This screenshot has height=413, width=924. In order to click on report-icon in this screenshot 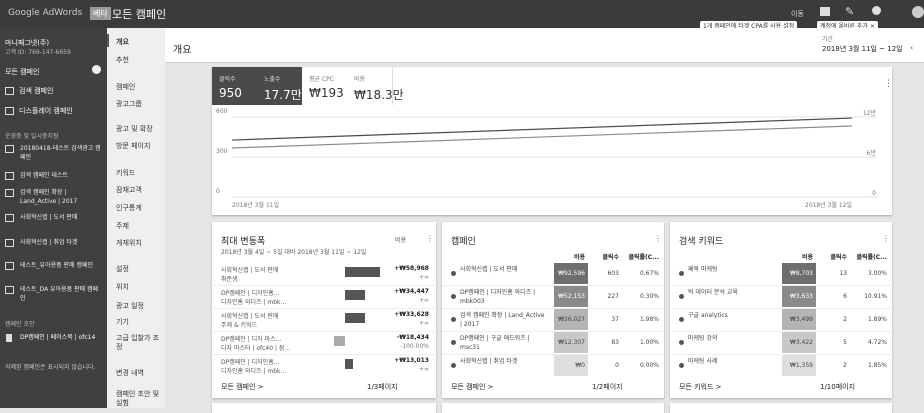, I will do `click(825, 11)`.